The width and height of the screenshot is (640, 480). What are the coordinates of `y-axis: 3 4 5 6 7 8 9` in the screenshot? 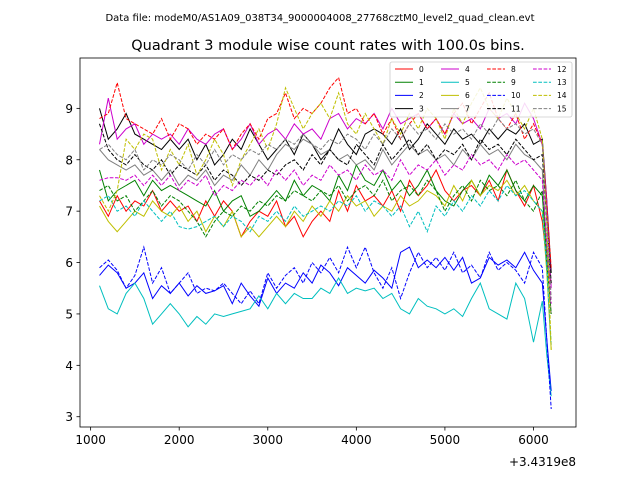 It's located at (72, 263).